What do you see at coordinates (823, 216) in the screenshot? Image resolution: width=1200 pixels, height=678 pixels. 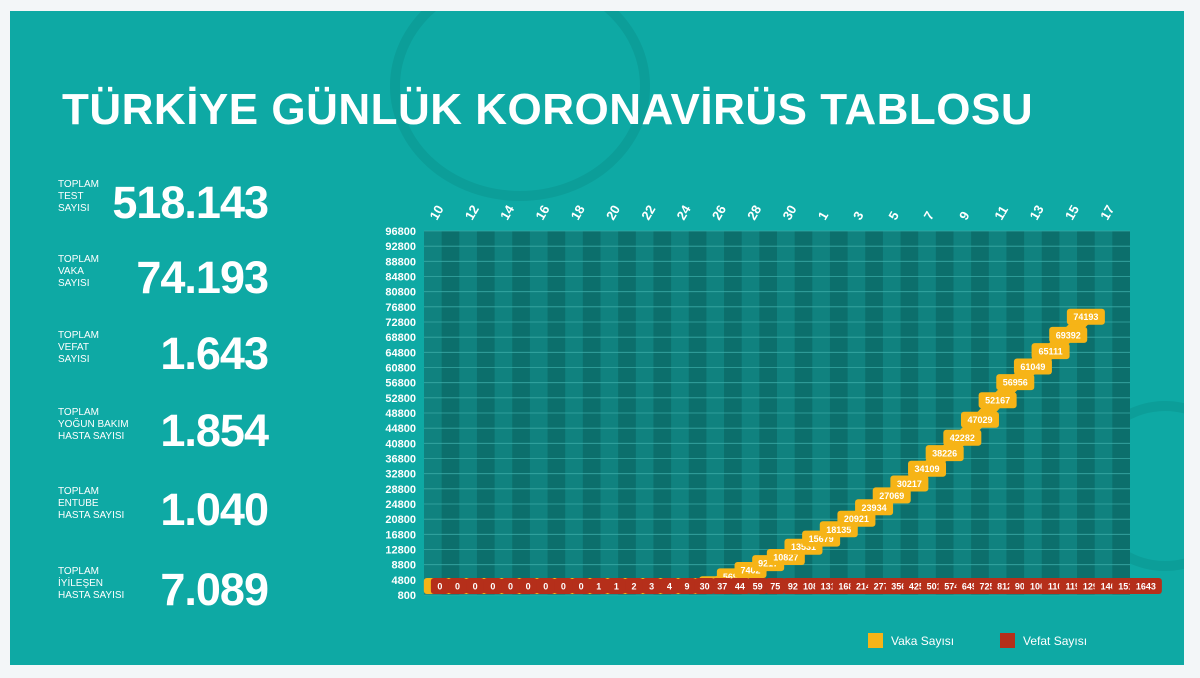 I see `x-tick-label: 1` at bounding box center [823, 216].